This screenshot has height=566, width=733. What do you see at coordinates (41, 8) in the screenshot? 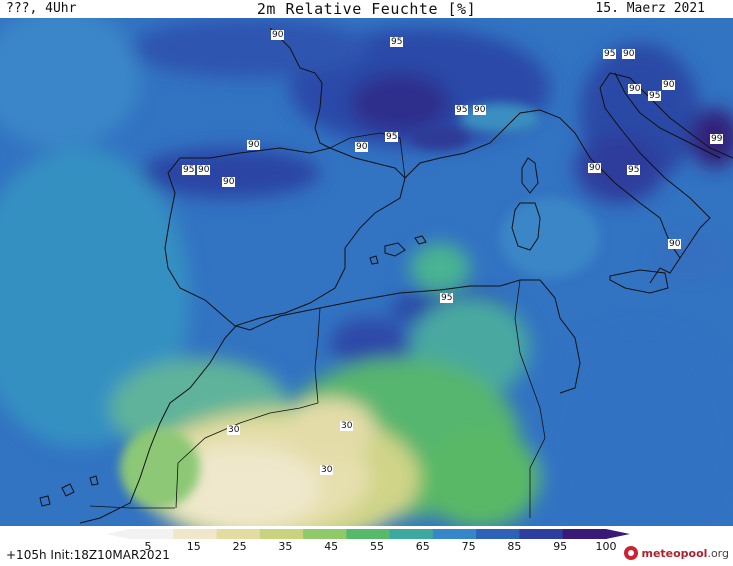
I see `forecast-time: ???, 4Uhr` at bounding box center [41, 8].